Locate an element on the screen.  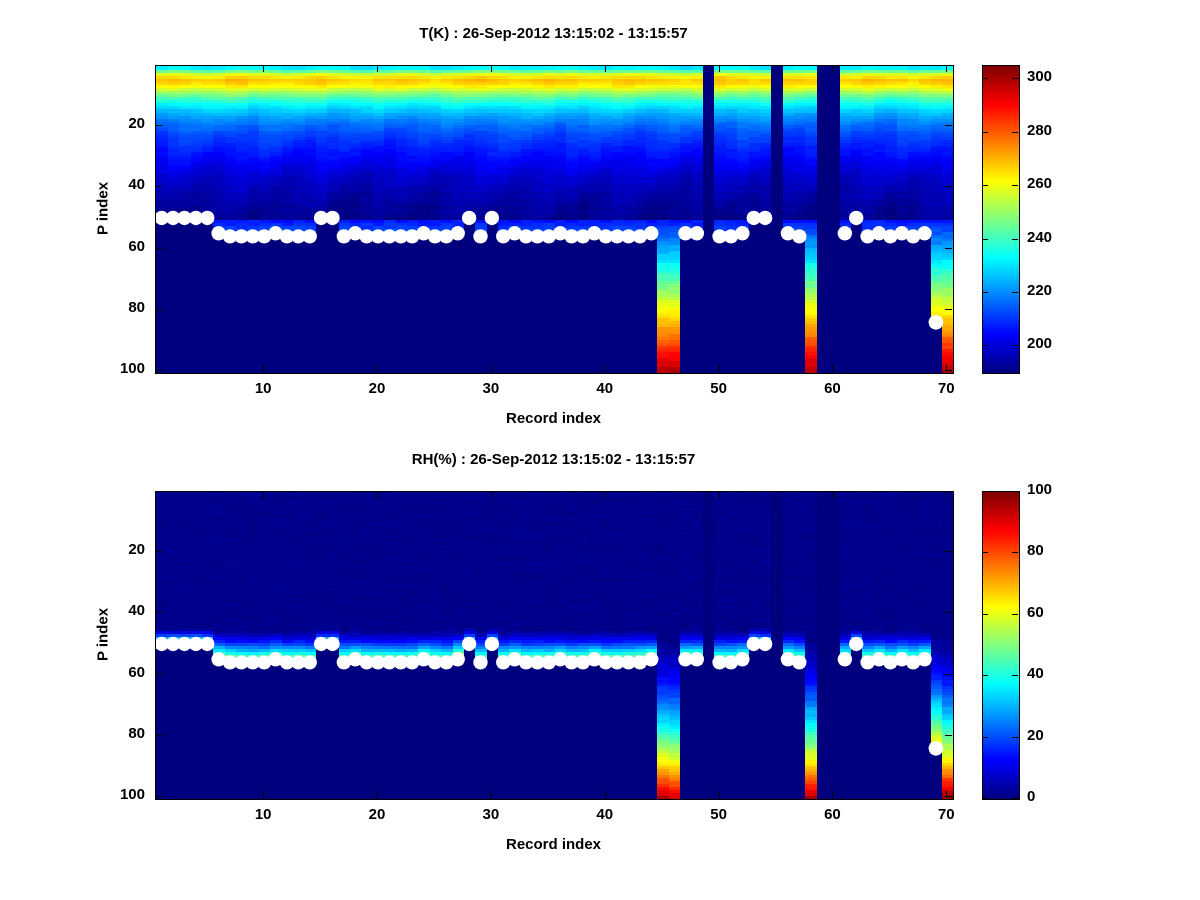
cbar-ticklabel-temperature-240: 240 is located at coordinates (1040, 237).